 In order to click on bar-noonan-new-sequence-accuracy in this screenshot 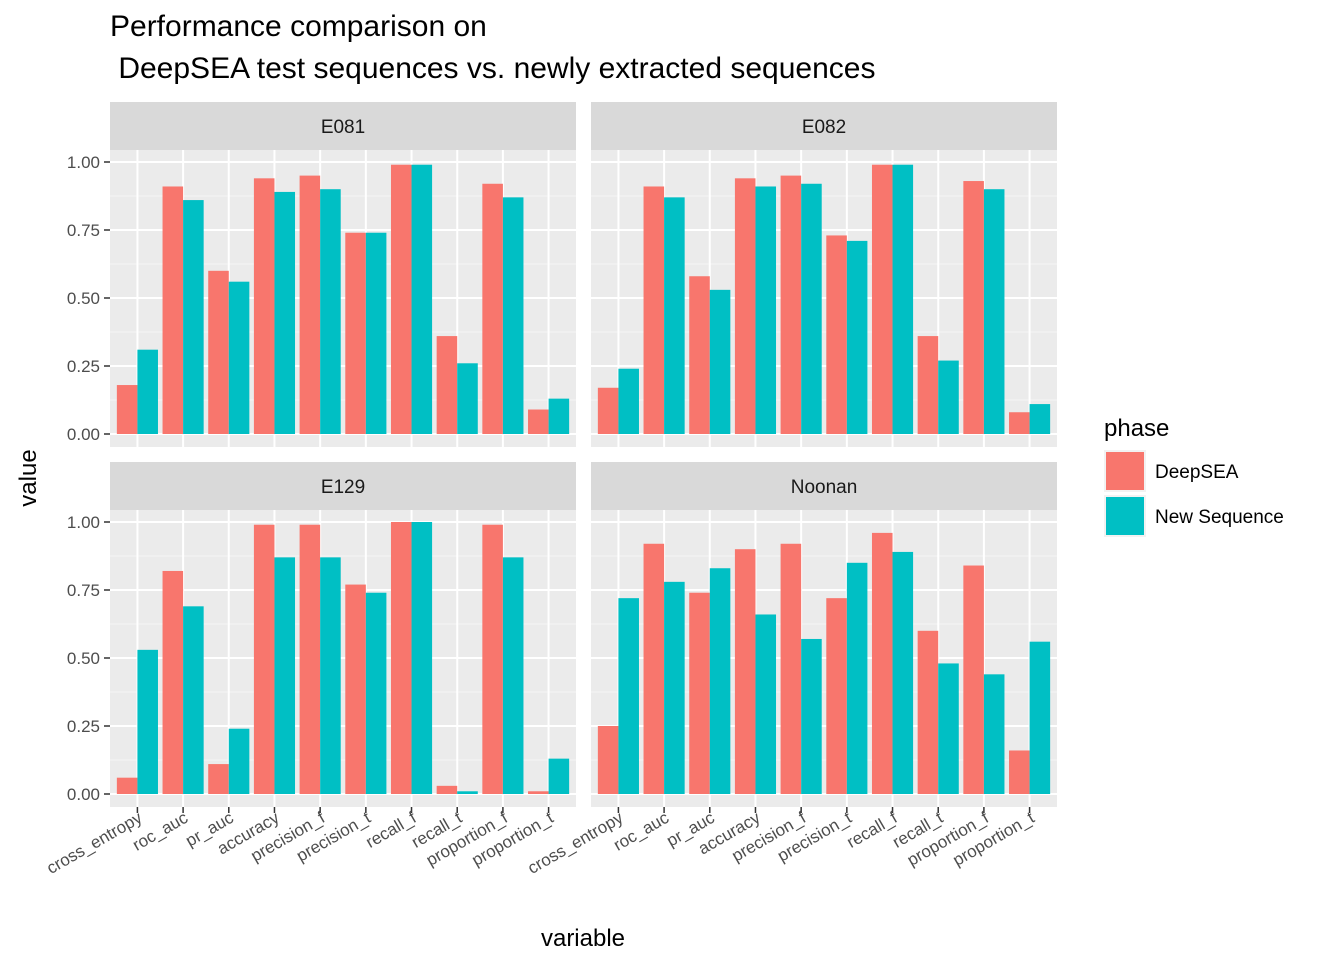, I will do `click(766, 704)`.